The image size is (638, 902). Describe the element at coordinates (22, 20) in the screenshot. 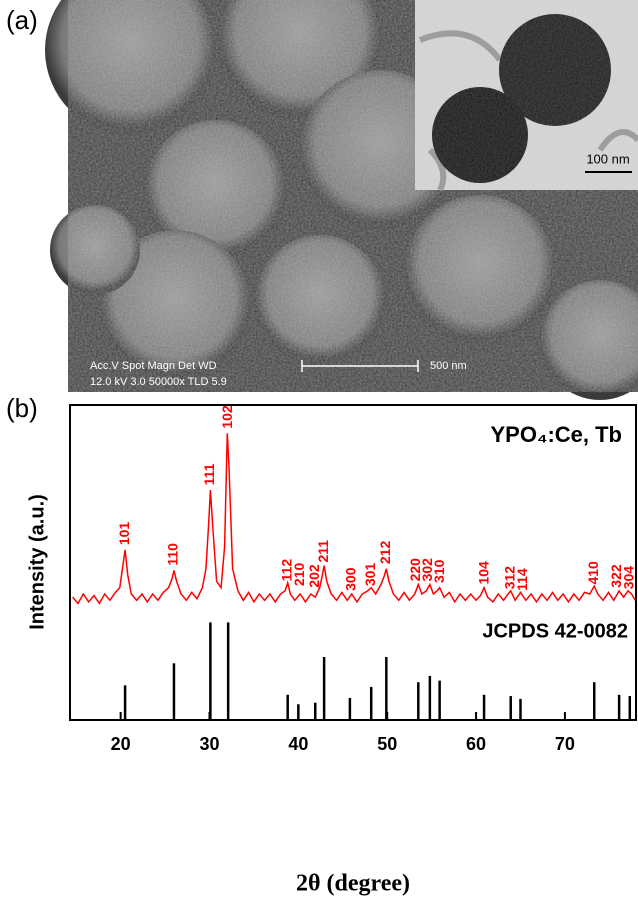

I see `panel-label: (a)` at that location.